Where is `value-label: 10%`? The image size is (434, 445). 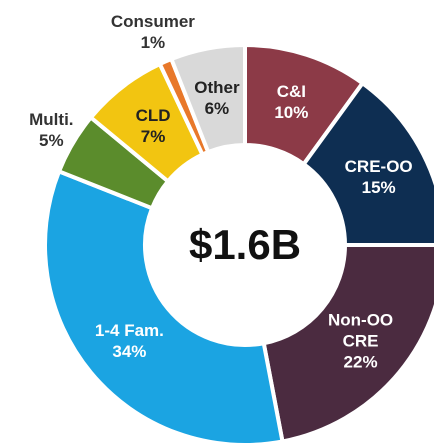 value-label: 10% is located at coordinates (291, 113).